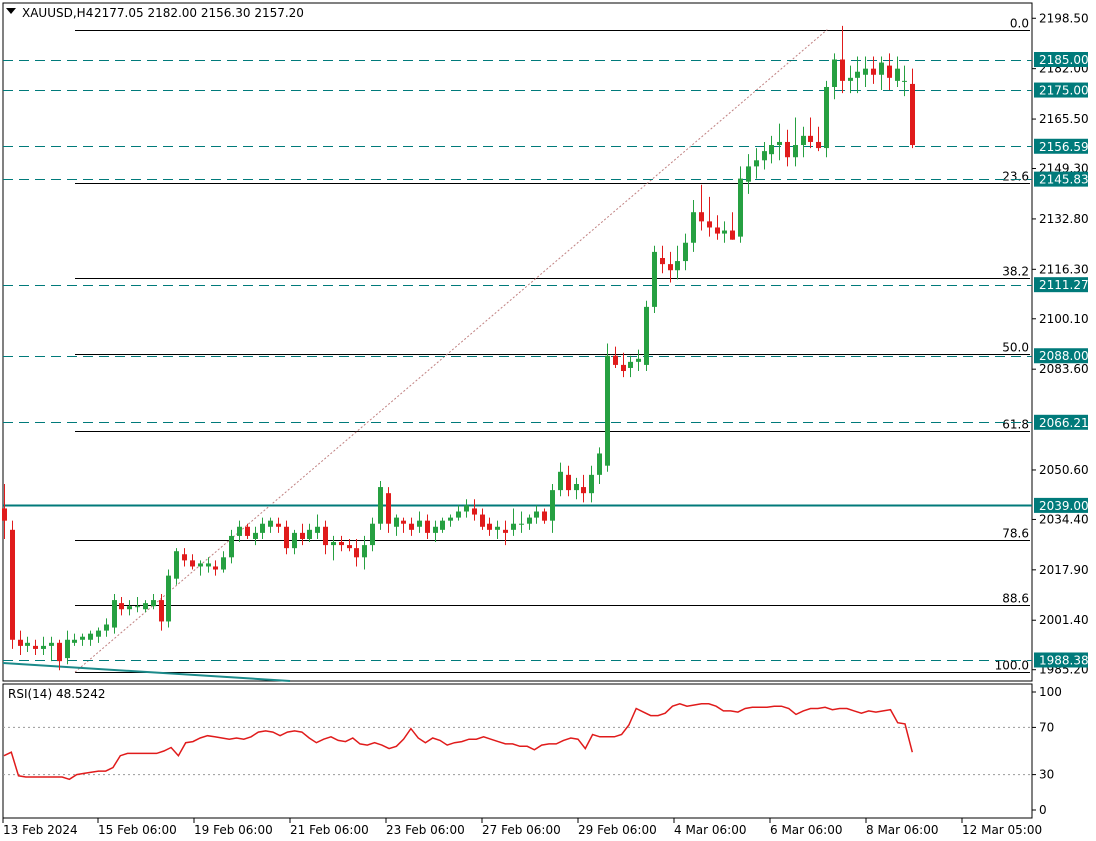  Describe the element at coordinates (1064, 506) in the screenshot. I see `price-level-tag-label: 2039.00` at that location.